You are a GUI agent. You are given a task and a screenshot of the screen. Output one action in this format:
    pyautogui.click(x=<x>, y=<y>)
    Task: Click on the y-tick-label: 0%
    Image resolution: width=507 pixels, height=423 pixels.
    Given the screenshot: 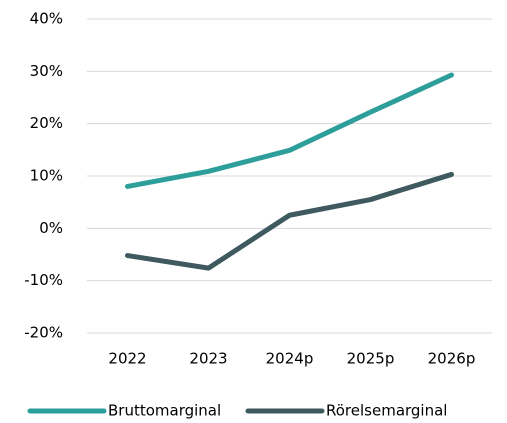 What is the action you would take?
    pyautogui.click(x=51, y=228)
    